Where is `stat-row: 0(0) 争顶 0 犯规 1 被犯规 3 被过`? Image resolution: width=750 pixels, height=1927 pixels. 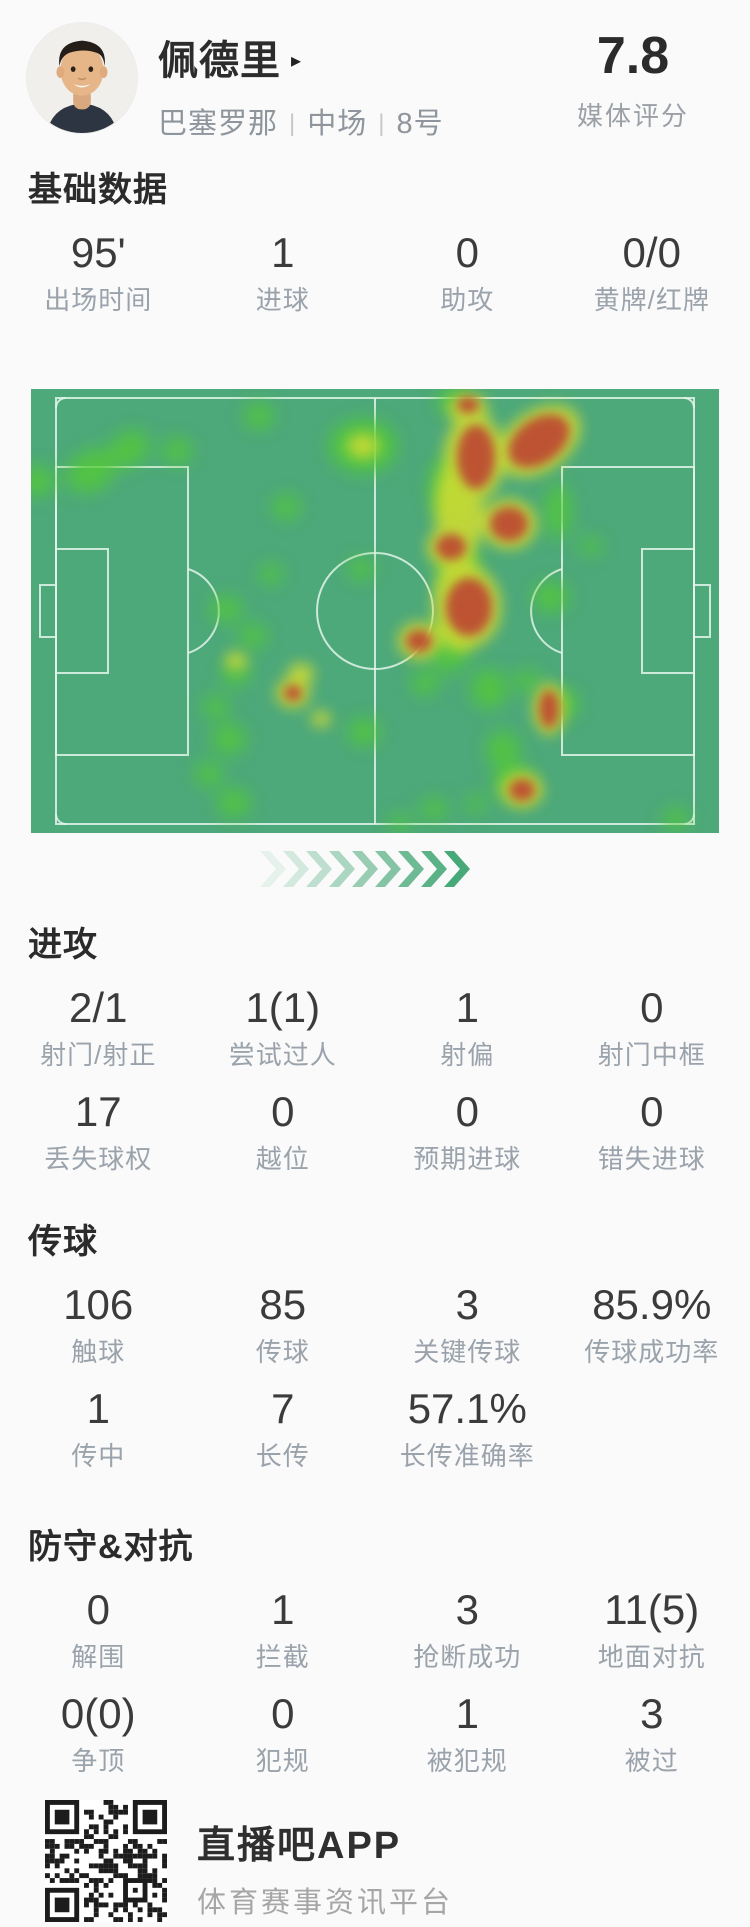
stat-row: 0(0) 争顶 0 犯规 1 被犯规 3 被过 is located at coordinates (375, 1733).